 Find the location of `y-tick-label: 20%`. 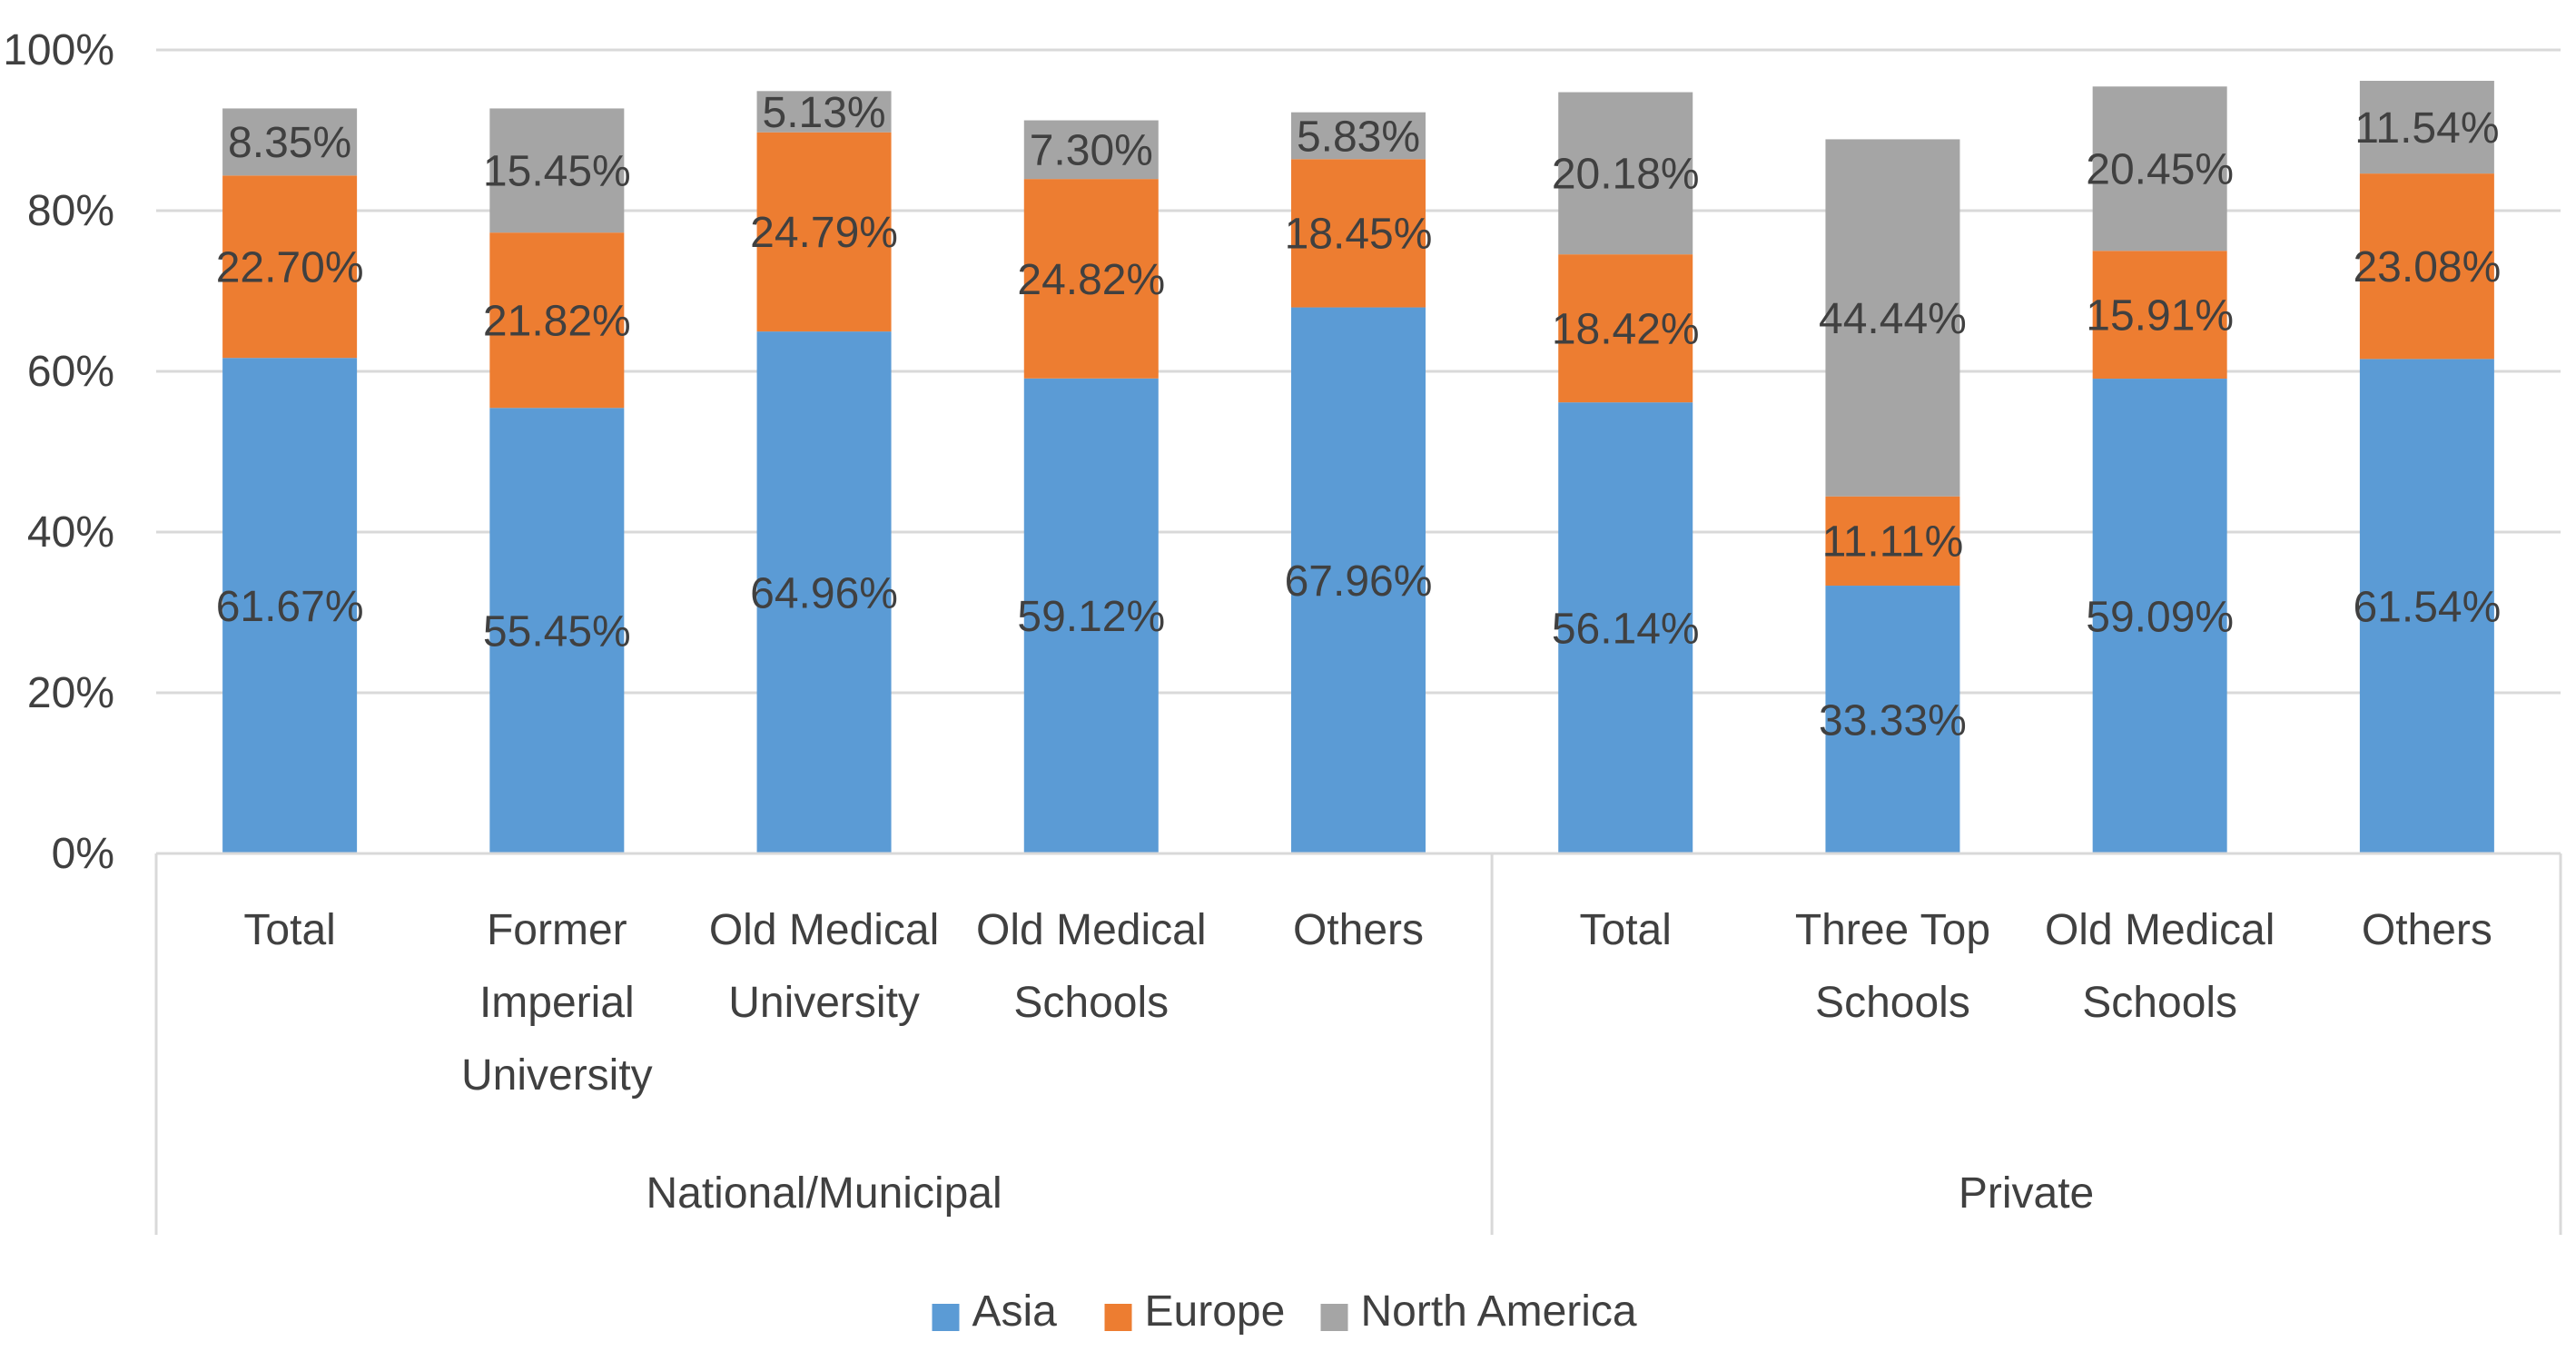

y-tick-label: 20% is located at coordinates (70, 693).